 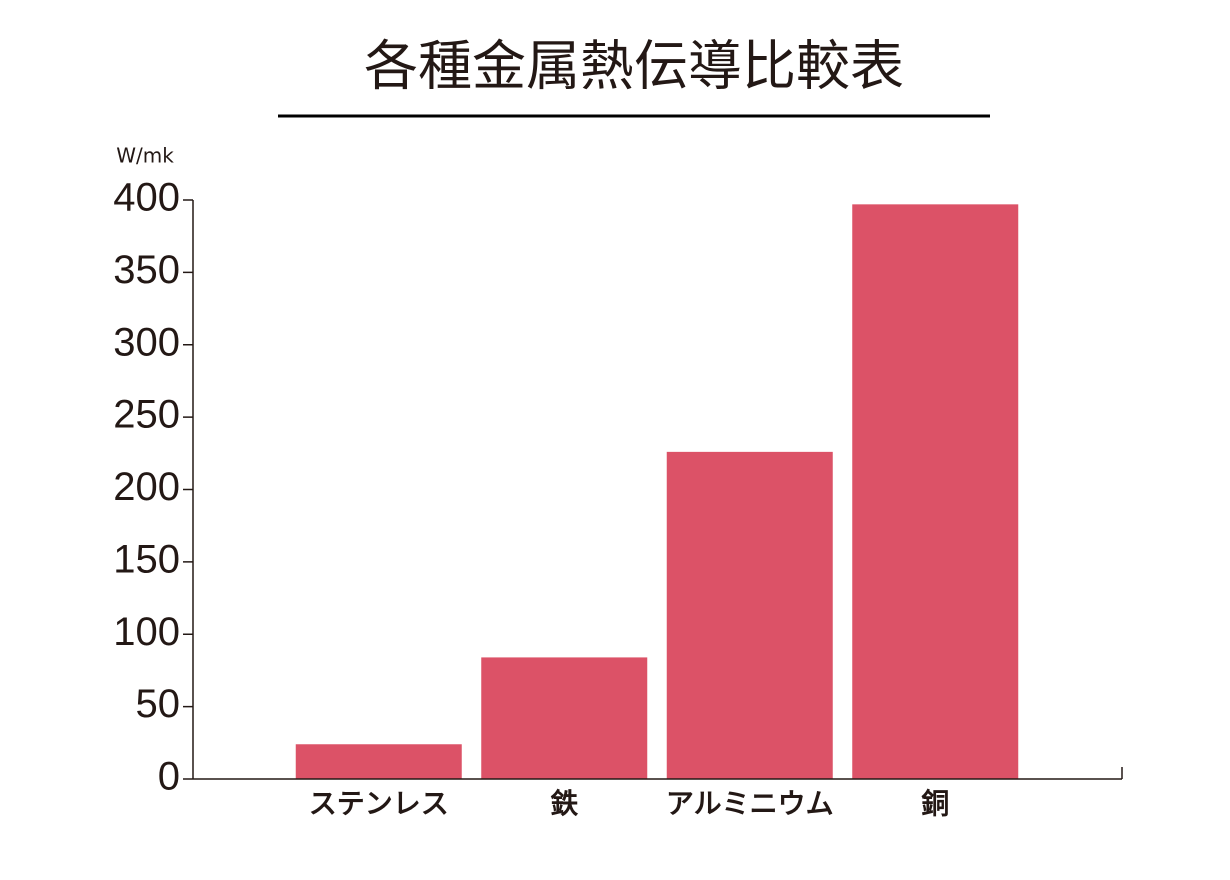 What do you see at coordinates (146, 415) in the screenshot?
I see `y-tick-label: 250` at bounding box center [146, 415].